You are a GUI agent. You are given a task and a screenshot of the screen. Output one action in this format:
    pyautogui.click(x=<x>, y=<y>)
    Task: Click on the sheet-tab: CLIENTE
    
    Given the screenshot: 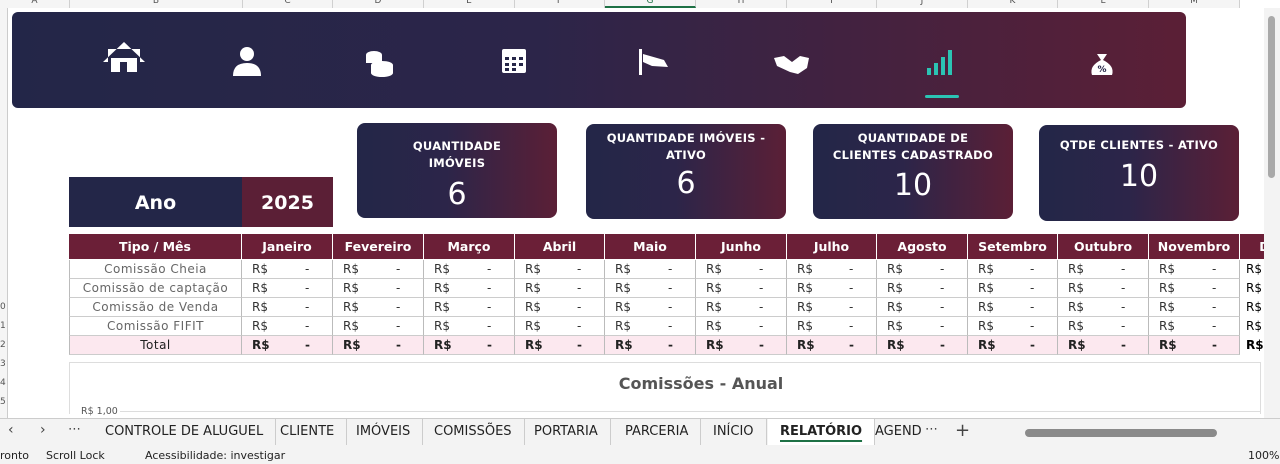 What is the action you would take?
    pyautogui.click(x=308, y=432)
    